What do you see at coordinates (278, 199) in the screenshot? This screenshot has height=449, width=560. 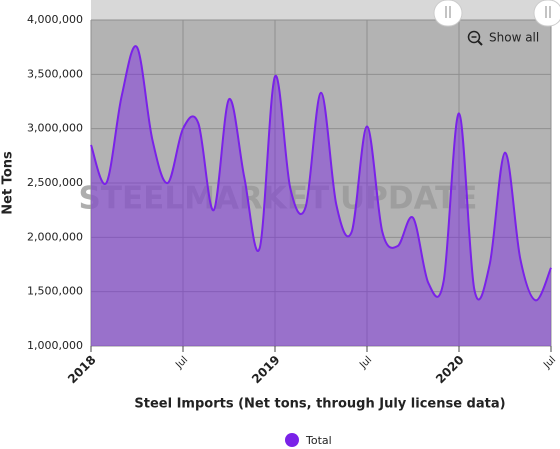 I see `watermark: STEELMARKET UPDATE` at bounding box center [278, 199].